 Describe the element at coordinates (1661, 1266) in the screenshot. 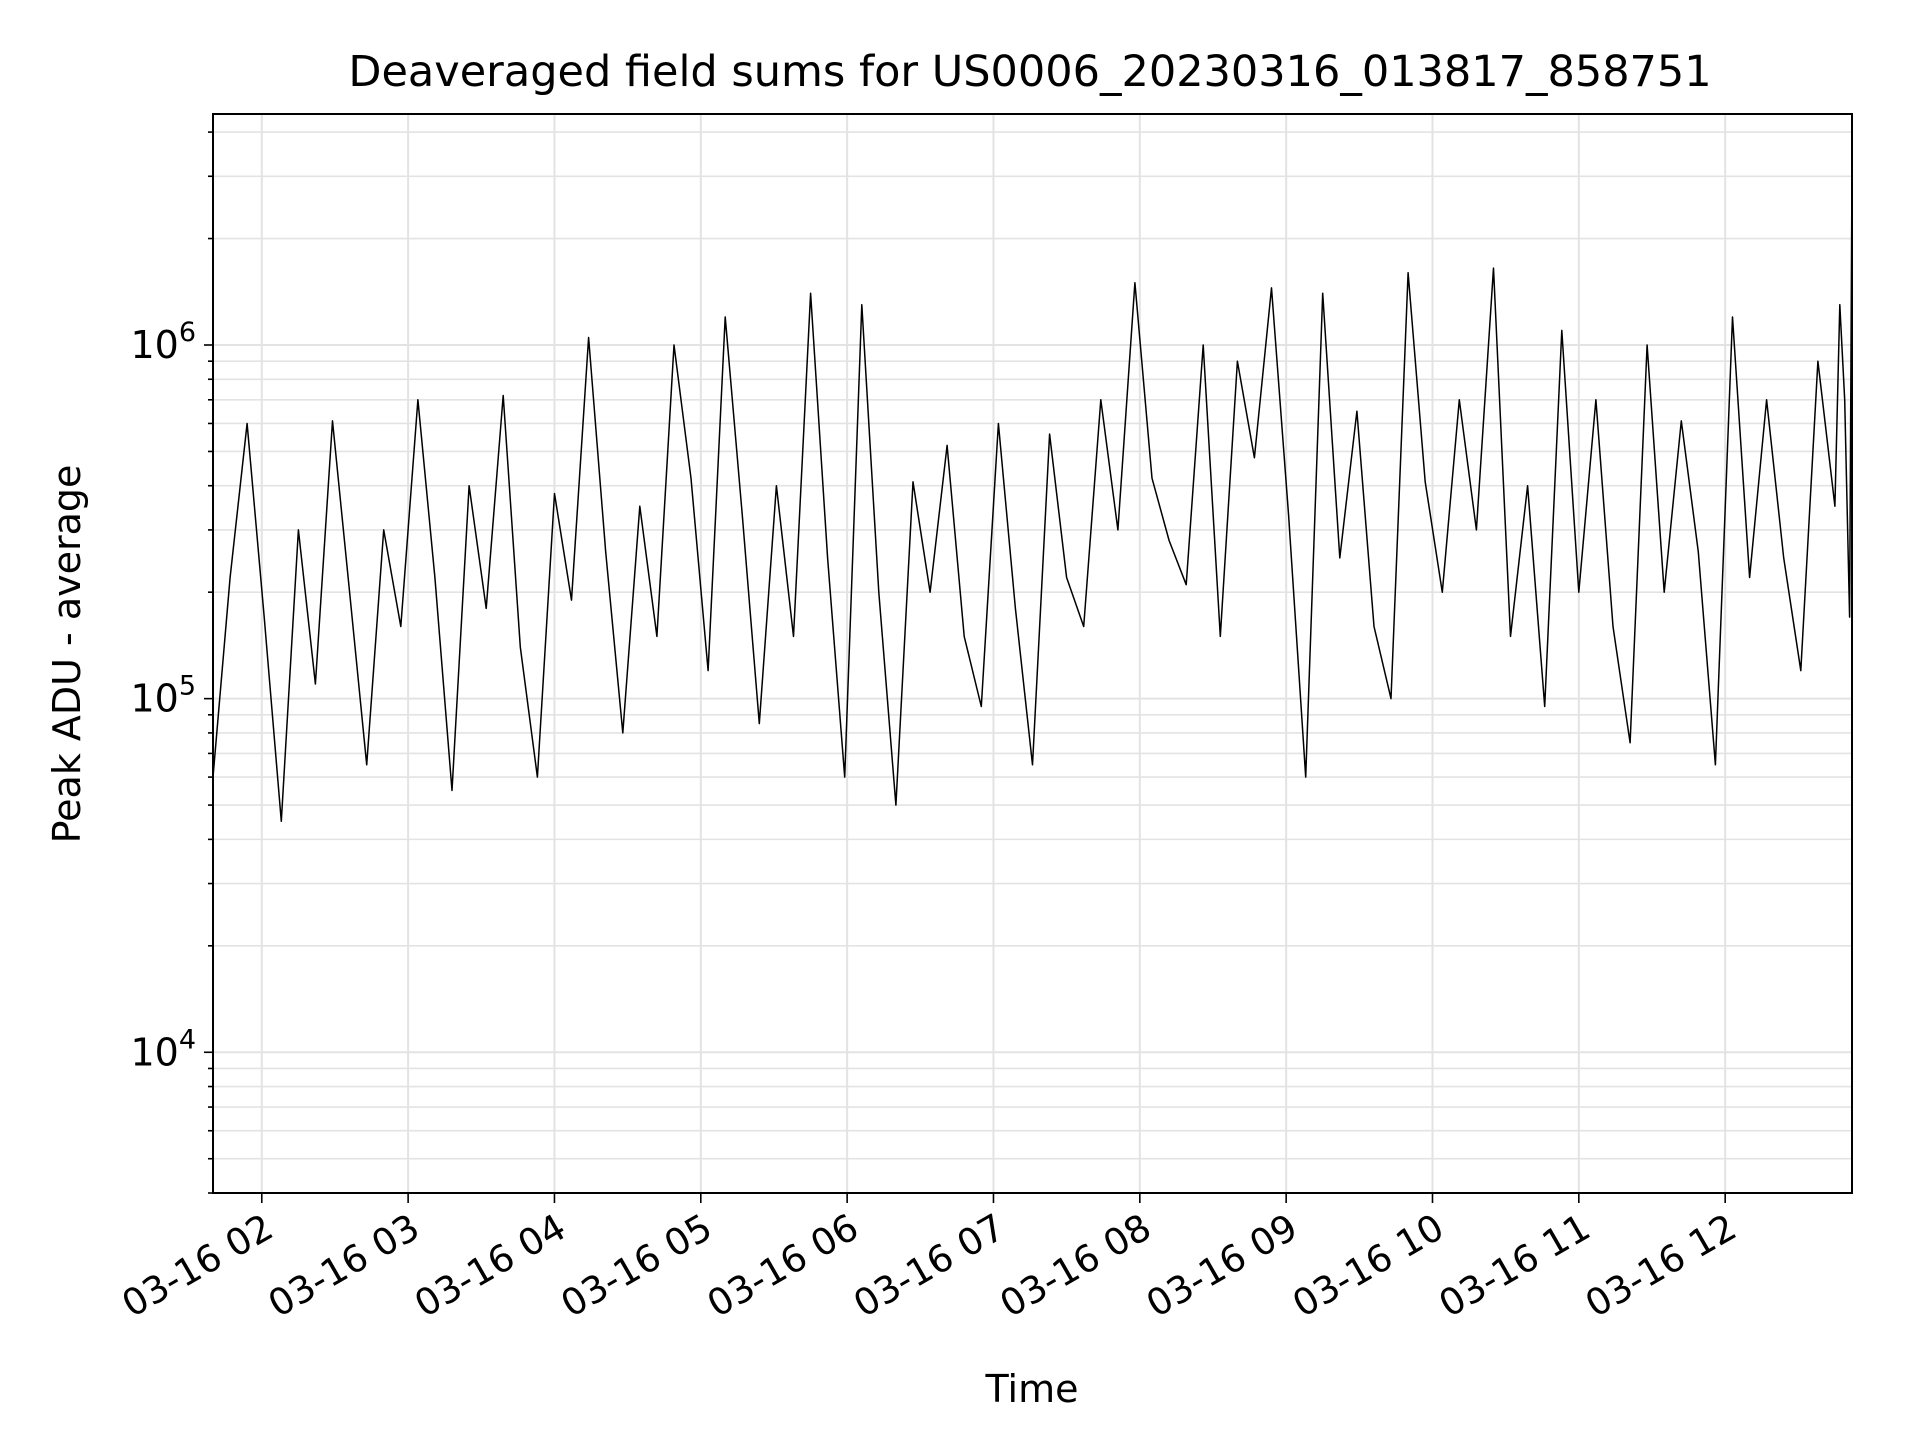

I see `x-tick-label: 03-16 12` at that location.